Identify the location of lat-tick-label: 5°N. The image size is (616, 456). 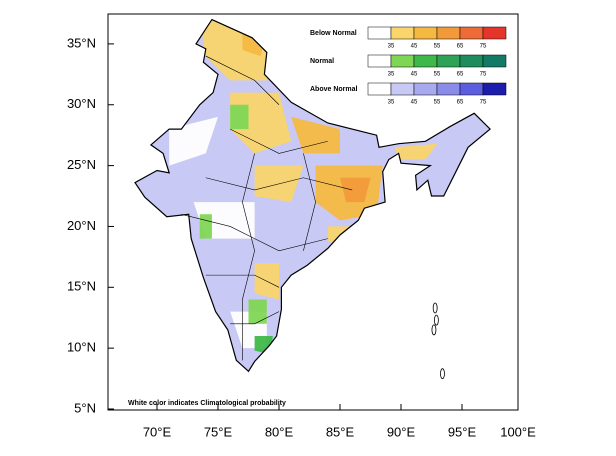
(85, 407).